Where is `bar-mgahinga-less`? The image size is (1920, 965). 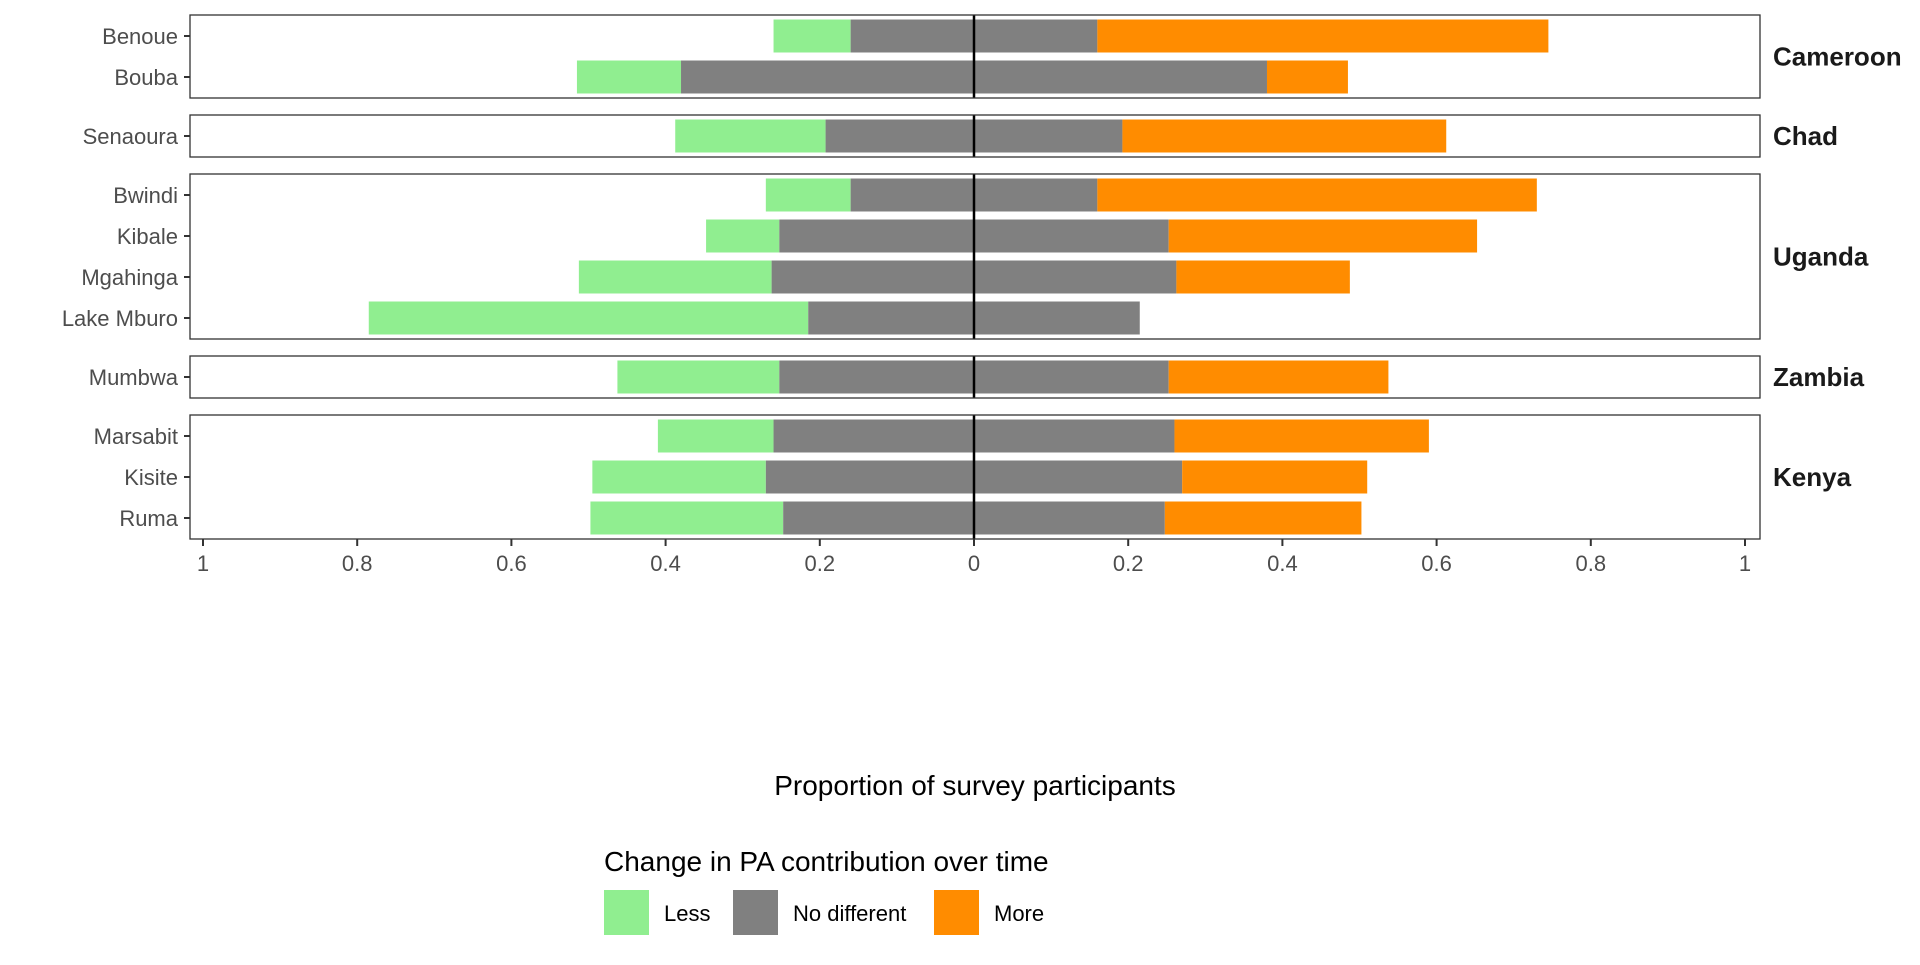
bar-mgahinga-less is located at coordinates (675, 277).